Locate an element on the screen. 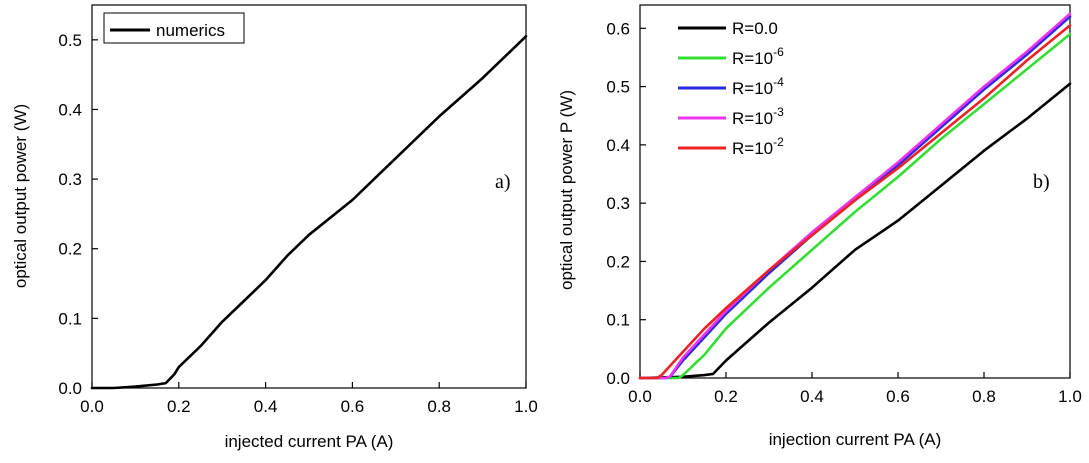 The width and height of the screenshot is (1089, 463). y-tick-label-b: 0.0 is located at coordinates (618, 378).